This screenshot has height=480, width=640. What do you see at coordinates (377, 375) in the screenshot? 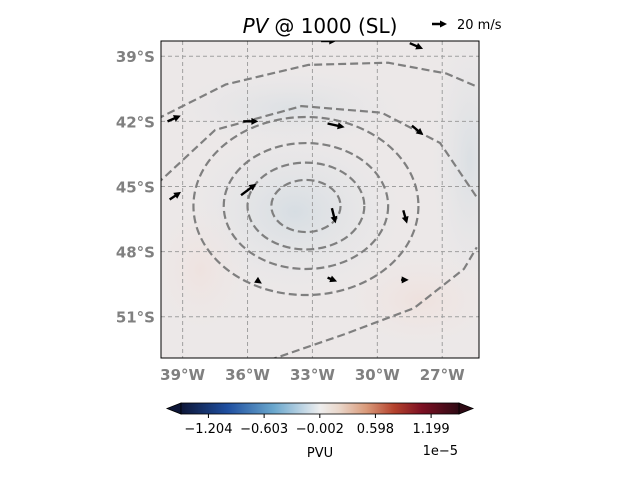
I see `lon-tick-label-3: 30°W` at bounding box center [377, 375].